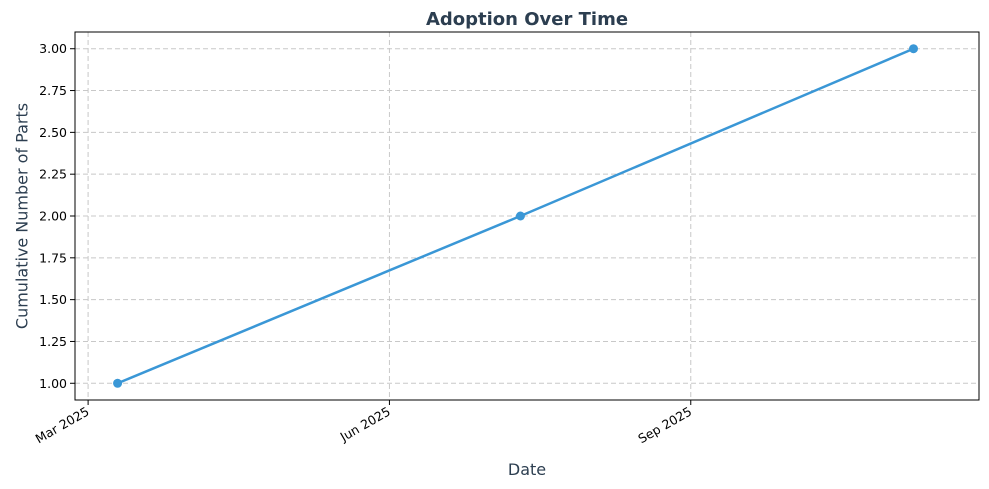 The height and width of the screenshot is (489, 989). I want to click on y-tick-label: 1.75, so click(53, 257).